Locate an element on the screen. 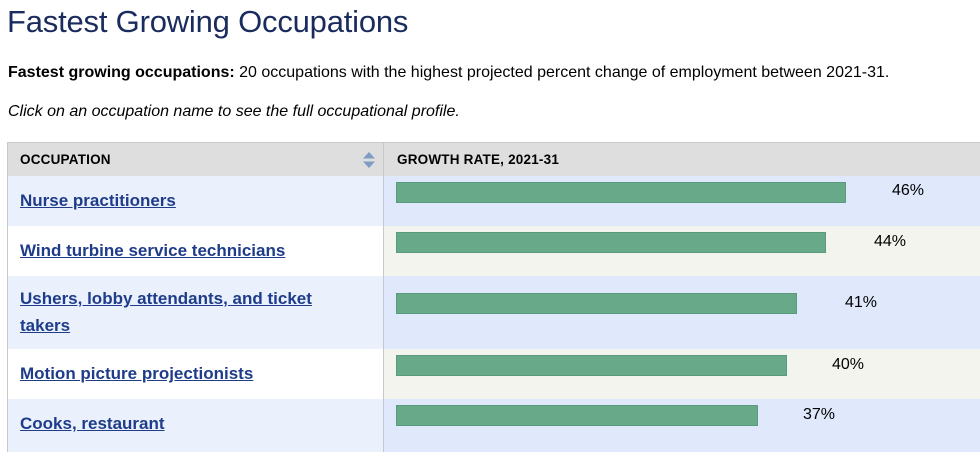 This screenshot has height=452, width=980. table-row: Cooks, restaurant 37% is located at coordinates (494, 425).